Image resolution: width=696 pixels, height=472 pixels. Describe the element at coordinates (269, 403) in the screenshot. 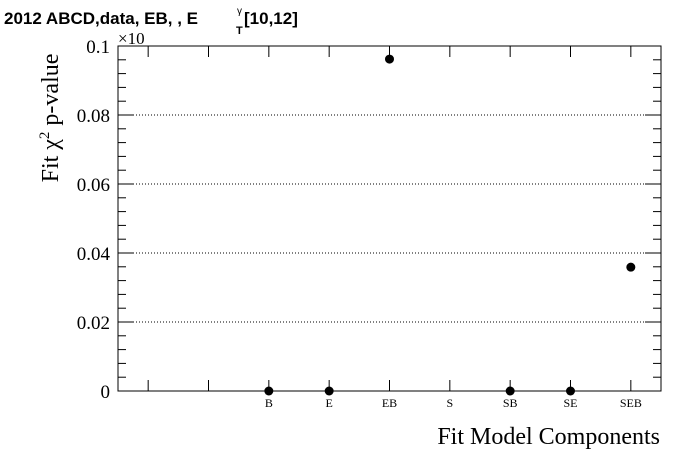

I see `x-tick-label: B` at that location.